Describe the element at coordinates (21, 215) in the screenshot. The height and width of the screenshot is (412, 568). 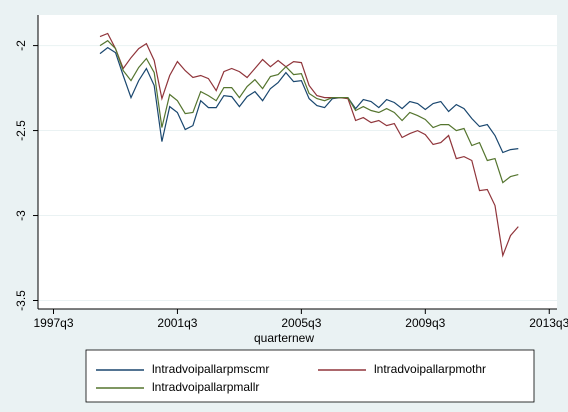
I see `y-tick-label: -3` at that location.